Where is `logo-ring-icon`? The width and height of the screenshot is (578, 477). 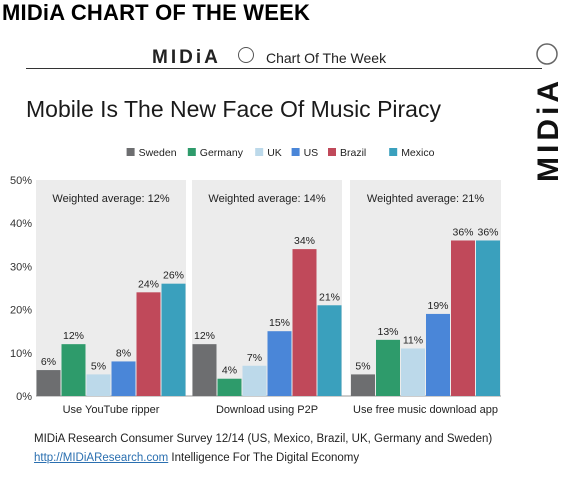
logo-ring-icon is located at coordinates (246, 55).